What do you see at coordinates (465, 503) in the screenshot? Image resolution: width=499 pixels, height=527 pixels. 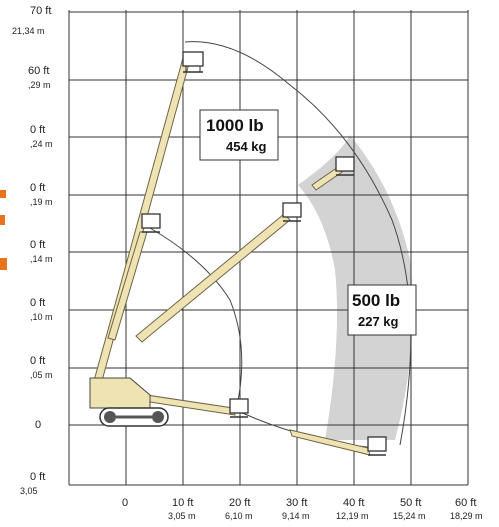 I see `x-tick-6-ft: 60 ft` at bounding box center [465, 503].